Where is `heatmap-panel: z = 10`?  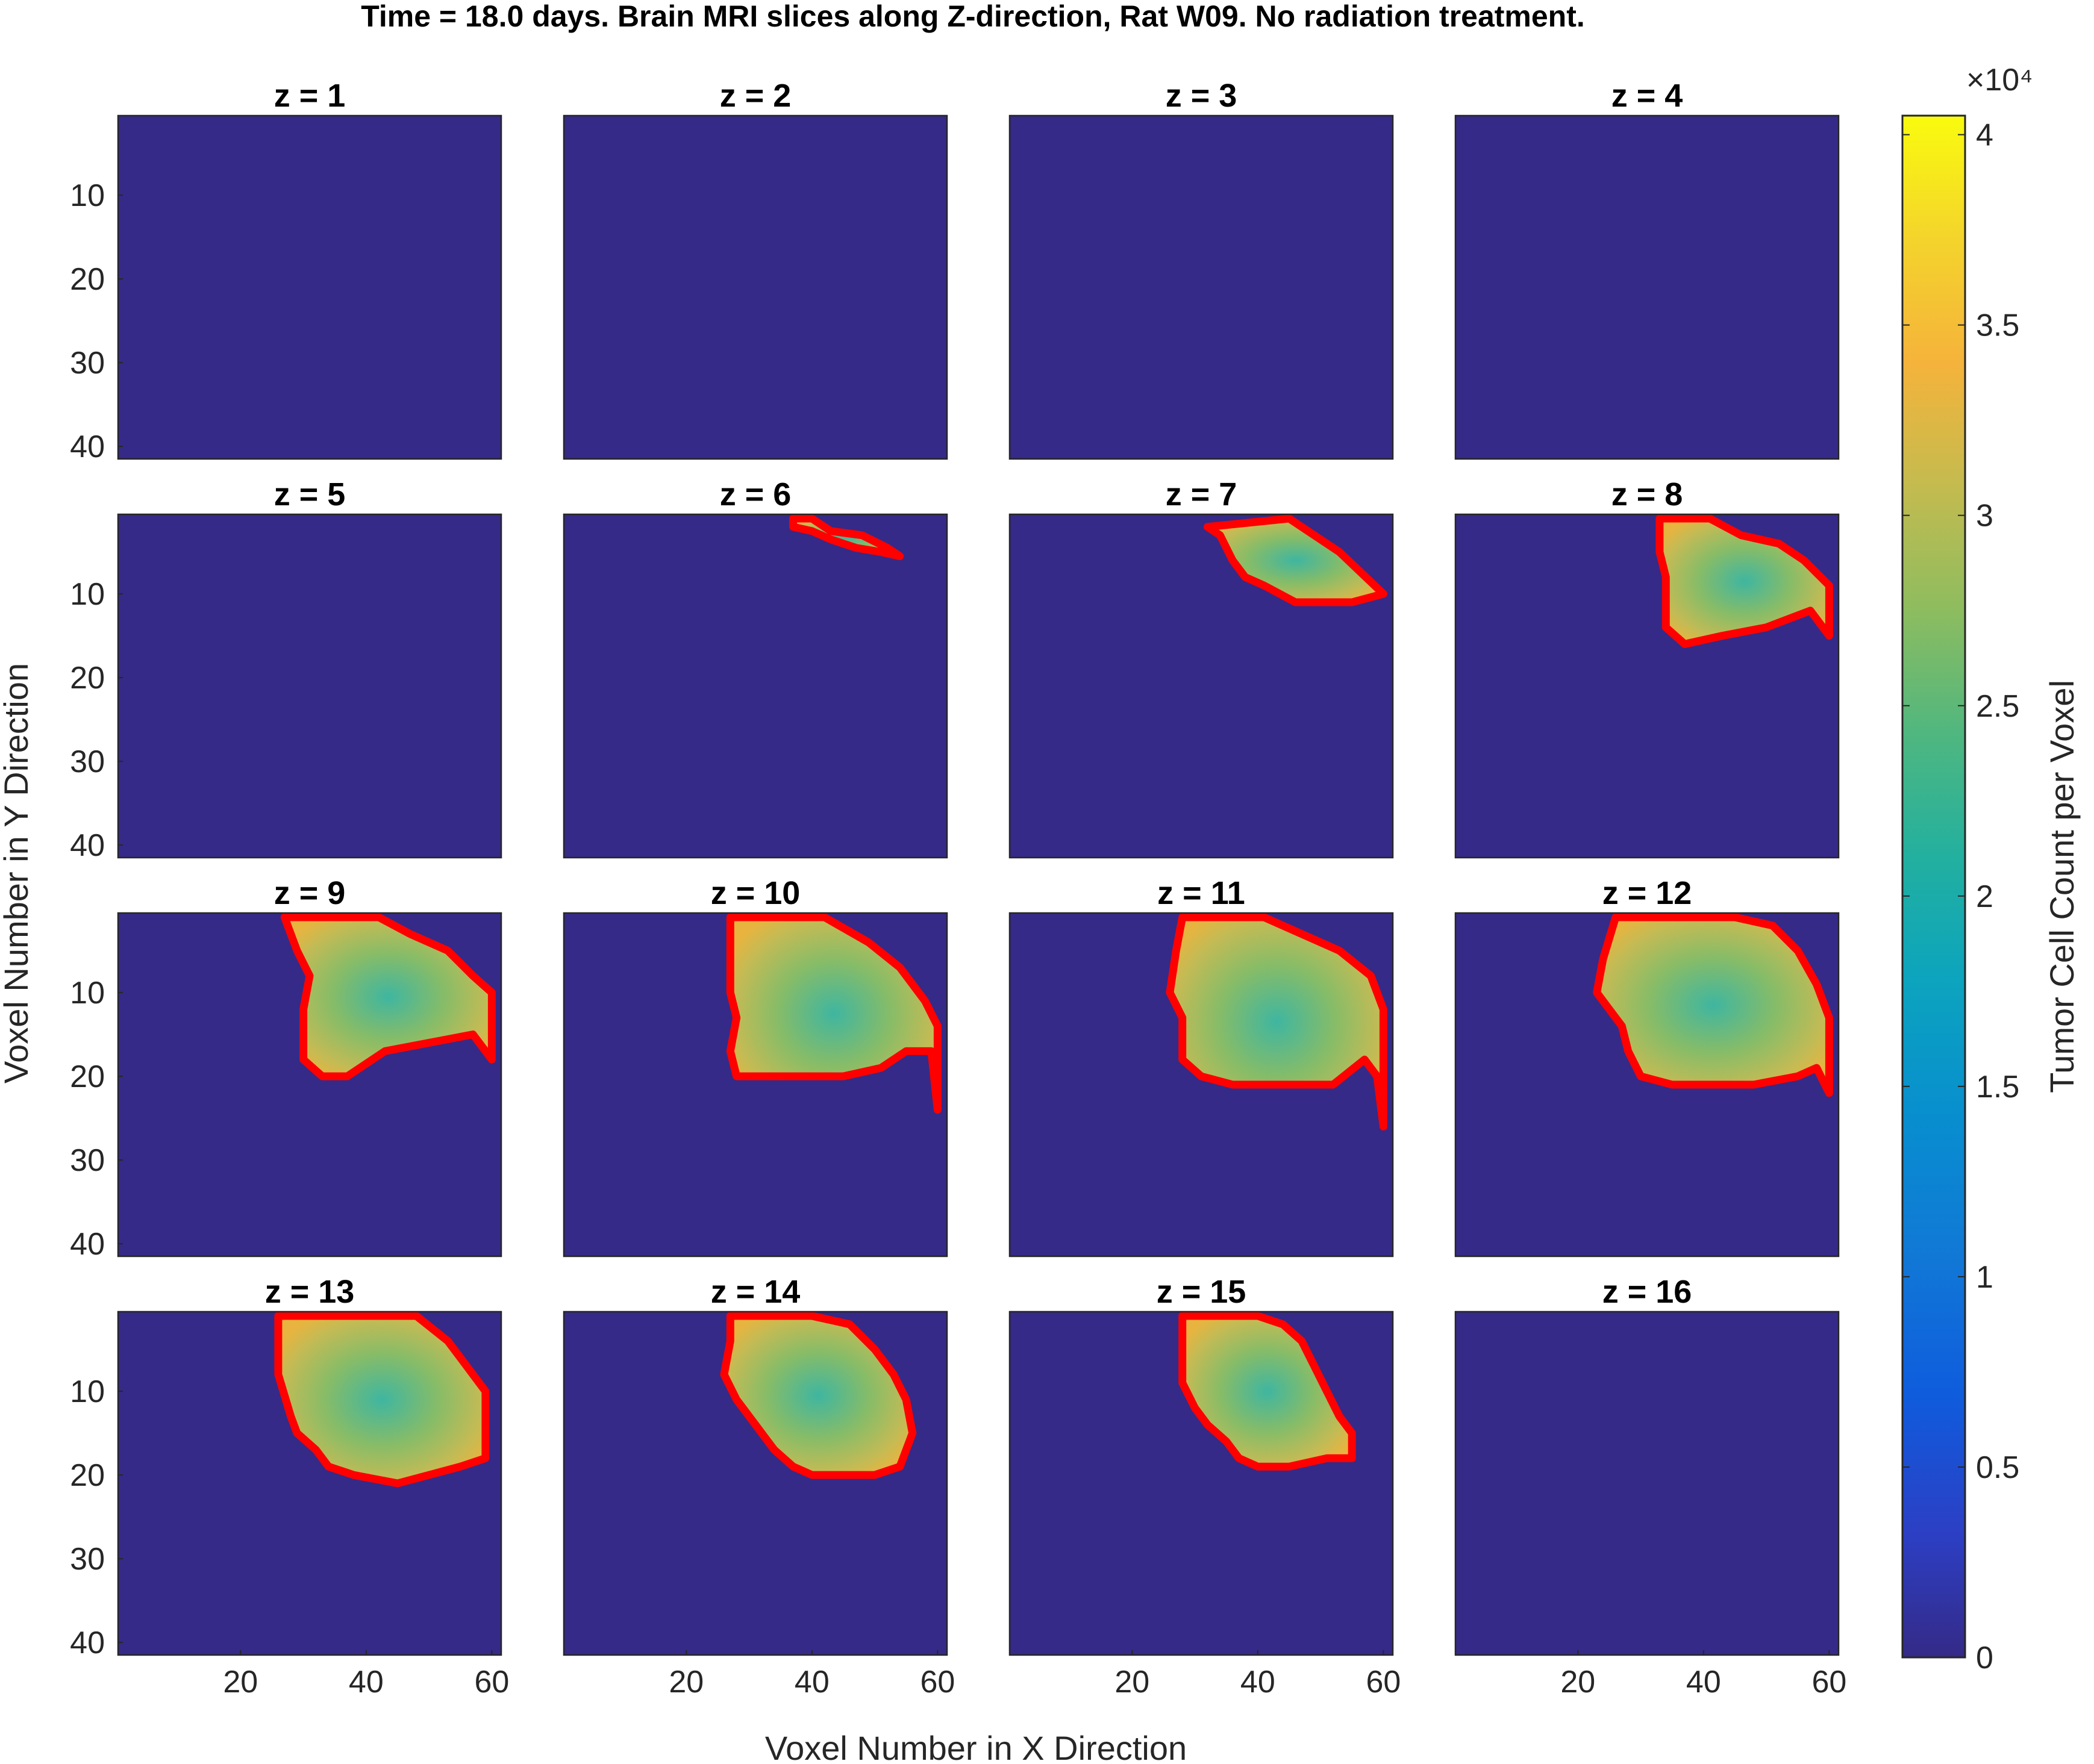
heatmap-panel: z = 10 is located at coordinates (755, 1066).